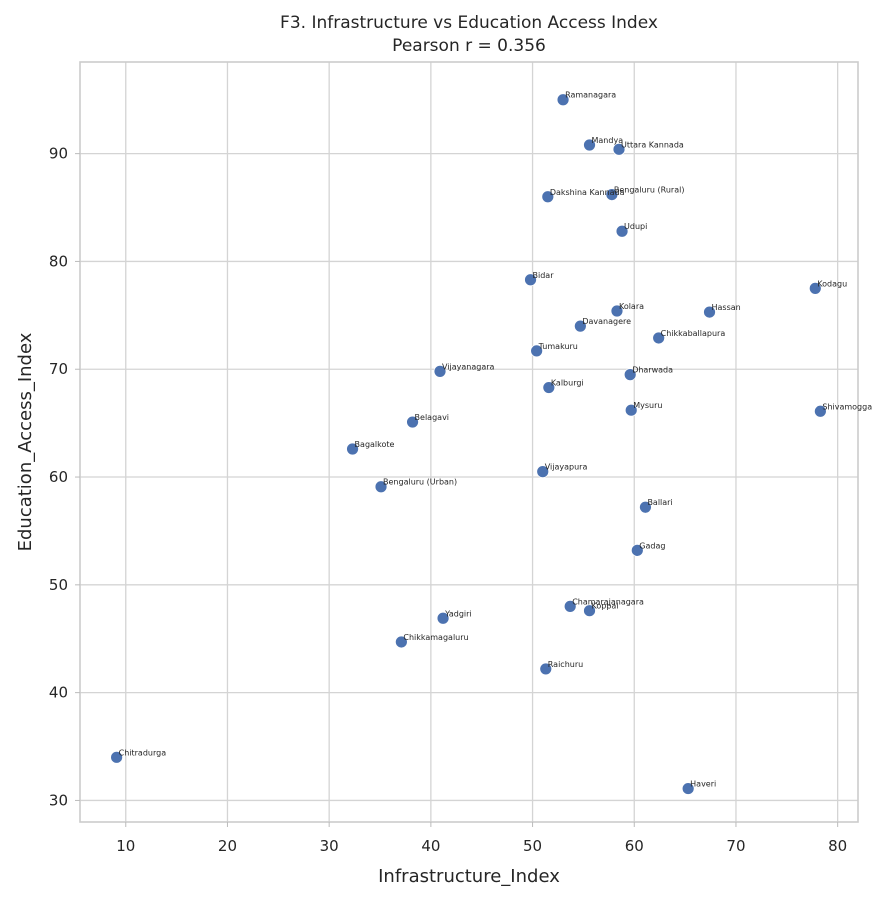  I want to click on data-point-label: Ramanagara, so click(590, 95).